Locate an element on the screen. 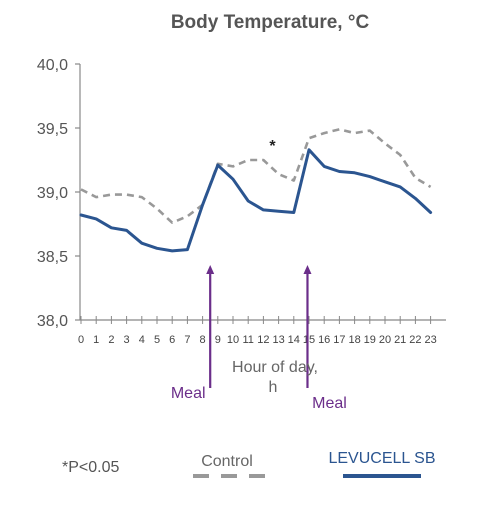 This screenshot has width=492, height=508. footnote-significance: *P<0.05 is located at coordinates (90, 467).